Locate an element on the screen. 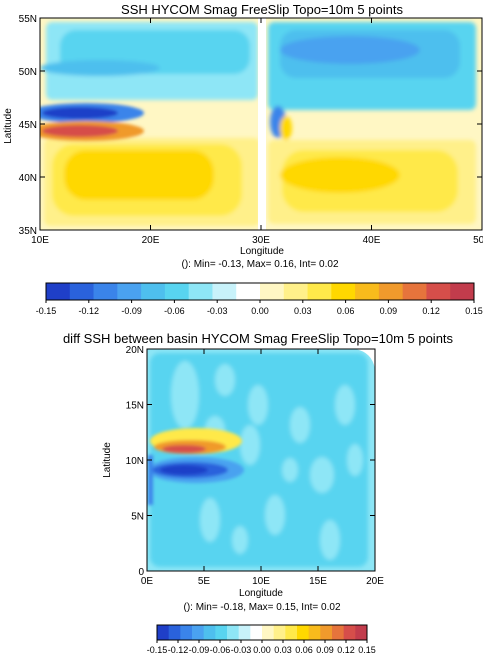 The width and height of the screenshot is (483, 660). chart1-colorbar-label: 0.03 is located at coordinates (303, 311).